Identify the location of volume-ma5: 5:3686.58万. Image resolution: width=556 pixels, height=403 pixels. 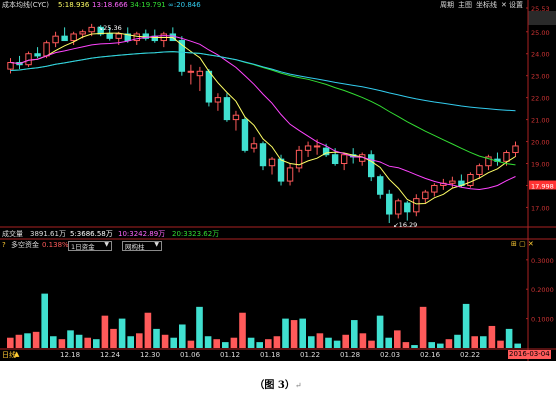
(91, 234).